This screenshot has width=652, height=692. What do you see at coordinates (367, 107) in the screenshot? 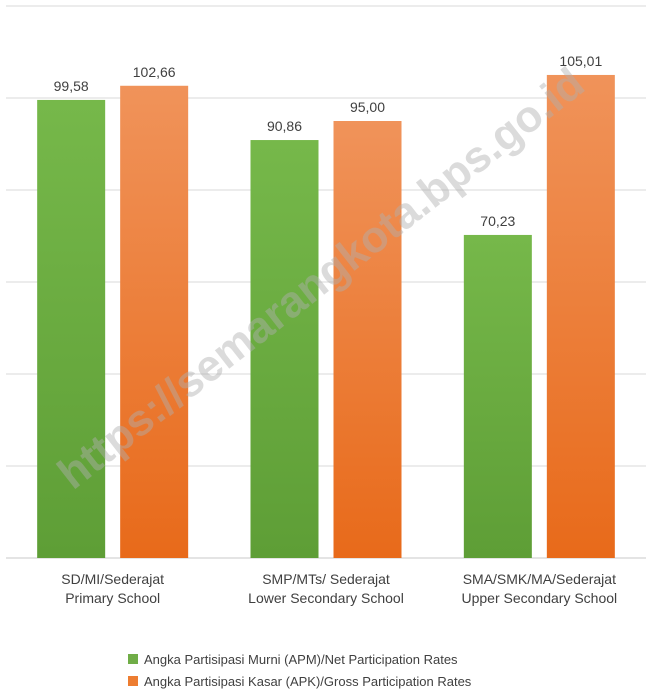
I see `value-label-apk-2: 95,00` at bounding box center [367, 107].